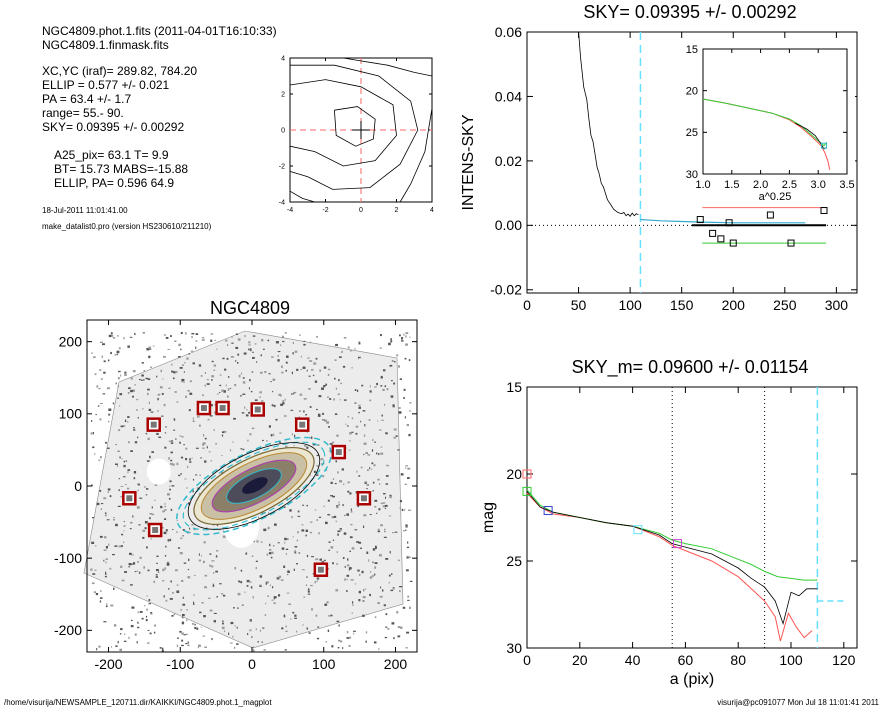 This screenshot has width=885, height=708. What do you see at coordinates (791, 243) in the screenshot?
I see `sky-sample-marker` at bounding box center [791, 243].